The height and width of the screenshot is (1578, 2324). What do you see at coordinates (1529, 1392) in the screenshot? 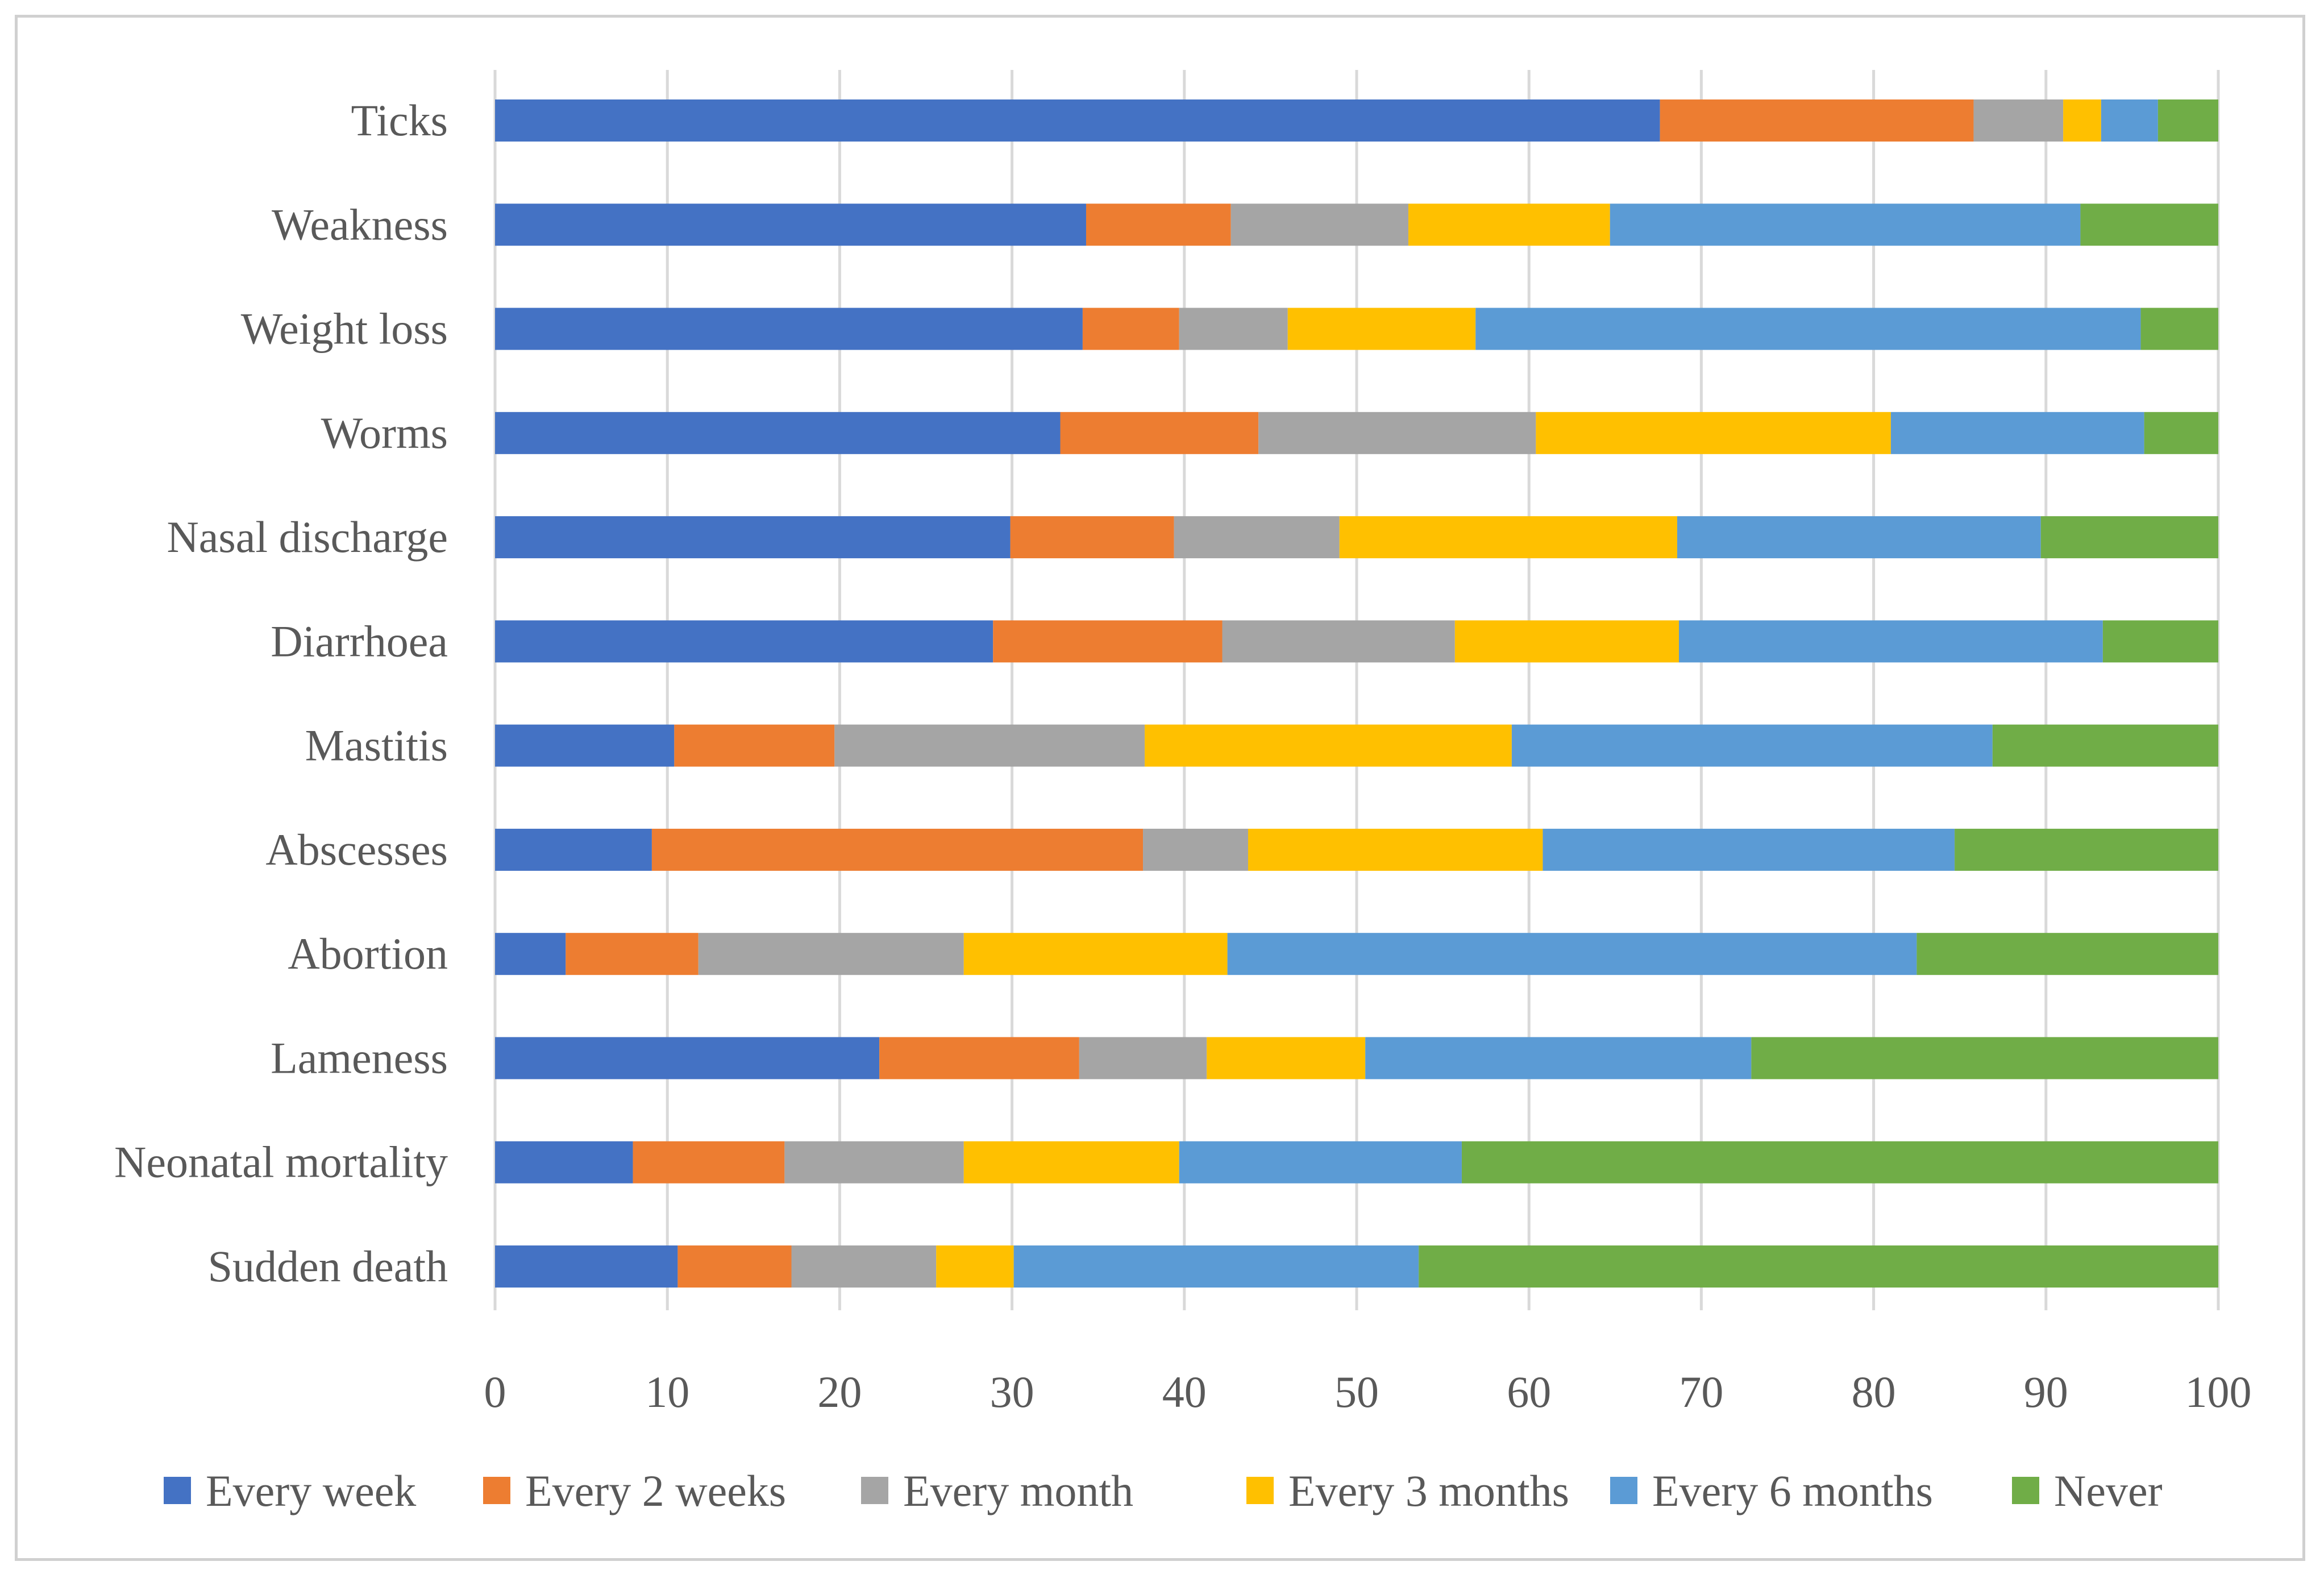
I see `x-tick-label: 60` at bounding box center [1529, 1392].